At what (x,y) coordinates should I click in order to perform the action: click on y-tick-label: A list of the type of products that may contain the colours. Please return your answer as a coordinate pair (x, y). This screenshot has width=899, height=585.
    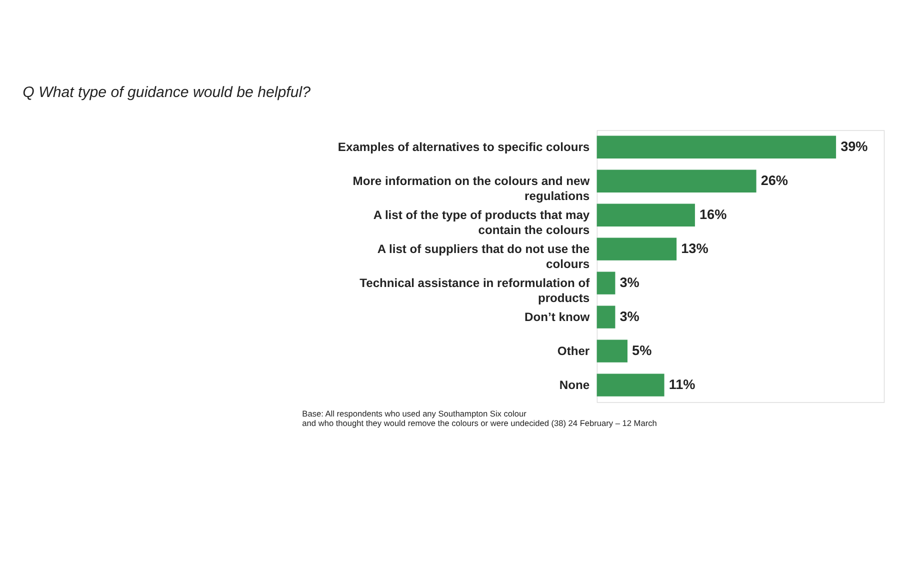
    Looking at the image, I should click on (481, 222).